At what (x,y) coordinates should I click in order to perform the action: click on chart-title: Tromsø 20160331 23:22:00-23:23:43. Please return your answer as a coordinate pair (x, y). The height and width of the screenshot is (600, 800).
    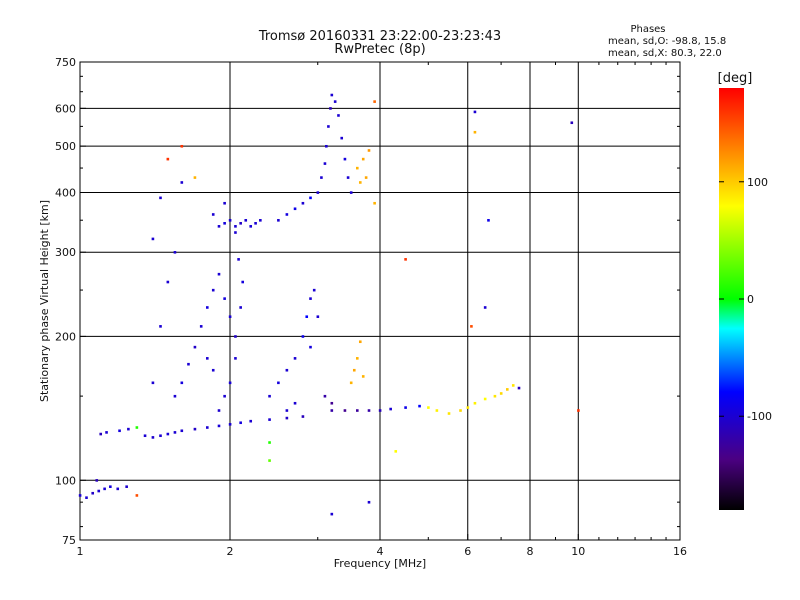
    Looking at the image, I should click on (379, 36).